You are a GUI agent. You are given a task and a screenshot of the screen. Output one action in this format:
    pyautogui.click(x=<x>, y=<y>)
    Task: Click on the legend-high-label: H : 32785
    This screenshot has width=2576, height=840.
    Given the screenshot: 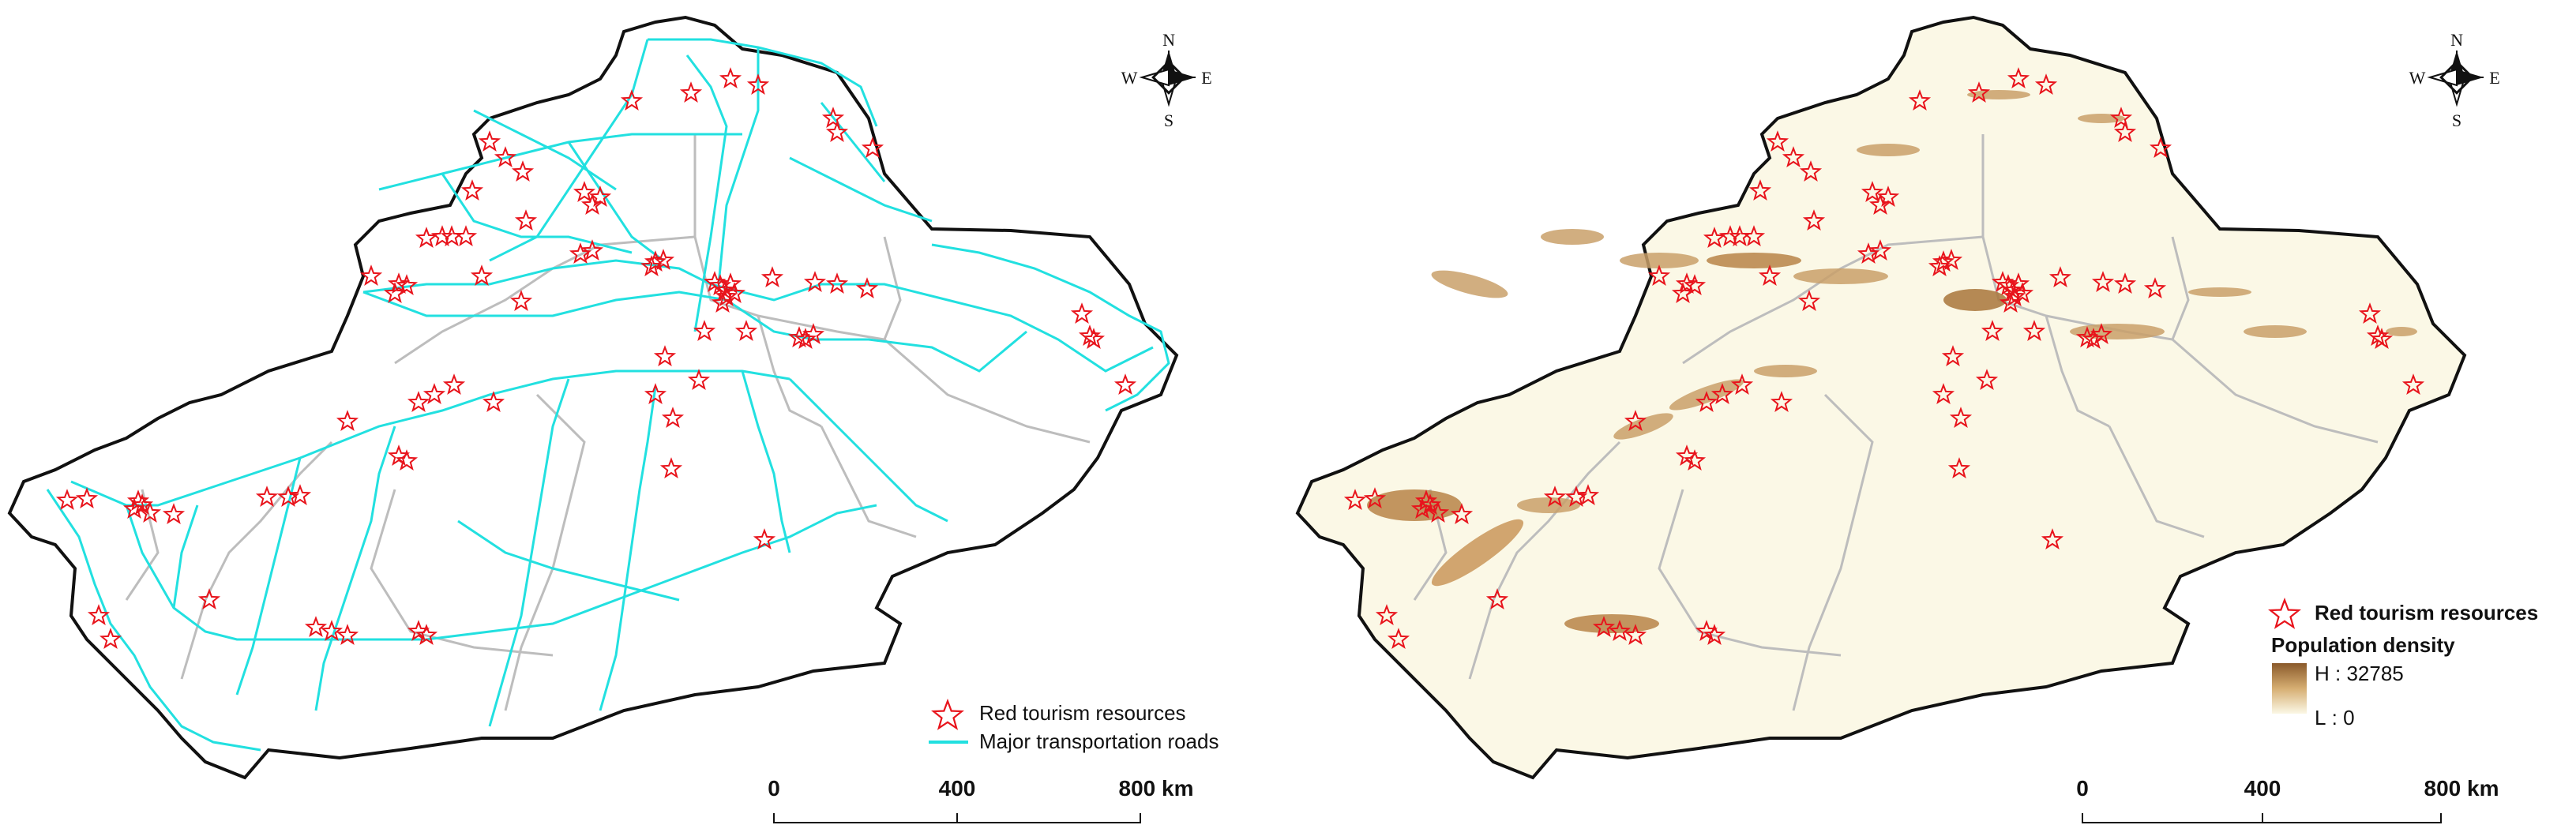 What is the action you would take?
    pyautogui.click(x=2359, y=673)
    